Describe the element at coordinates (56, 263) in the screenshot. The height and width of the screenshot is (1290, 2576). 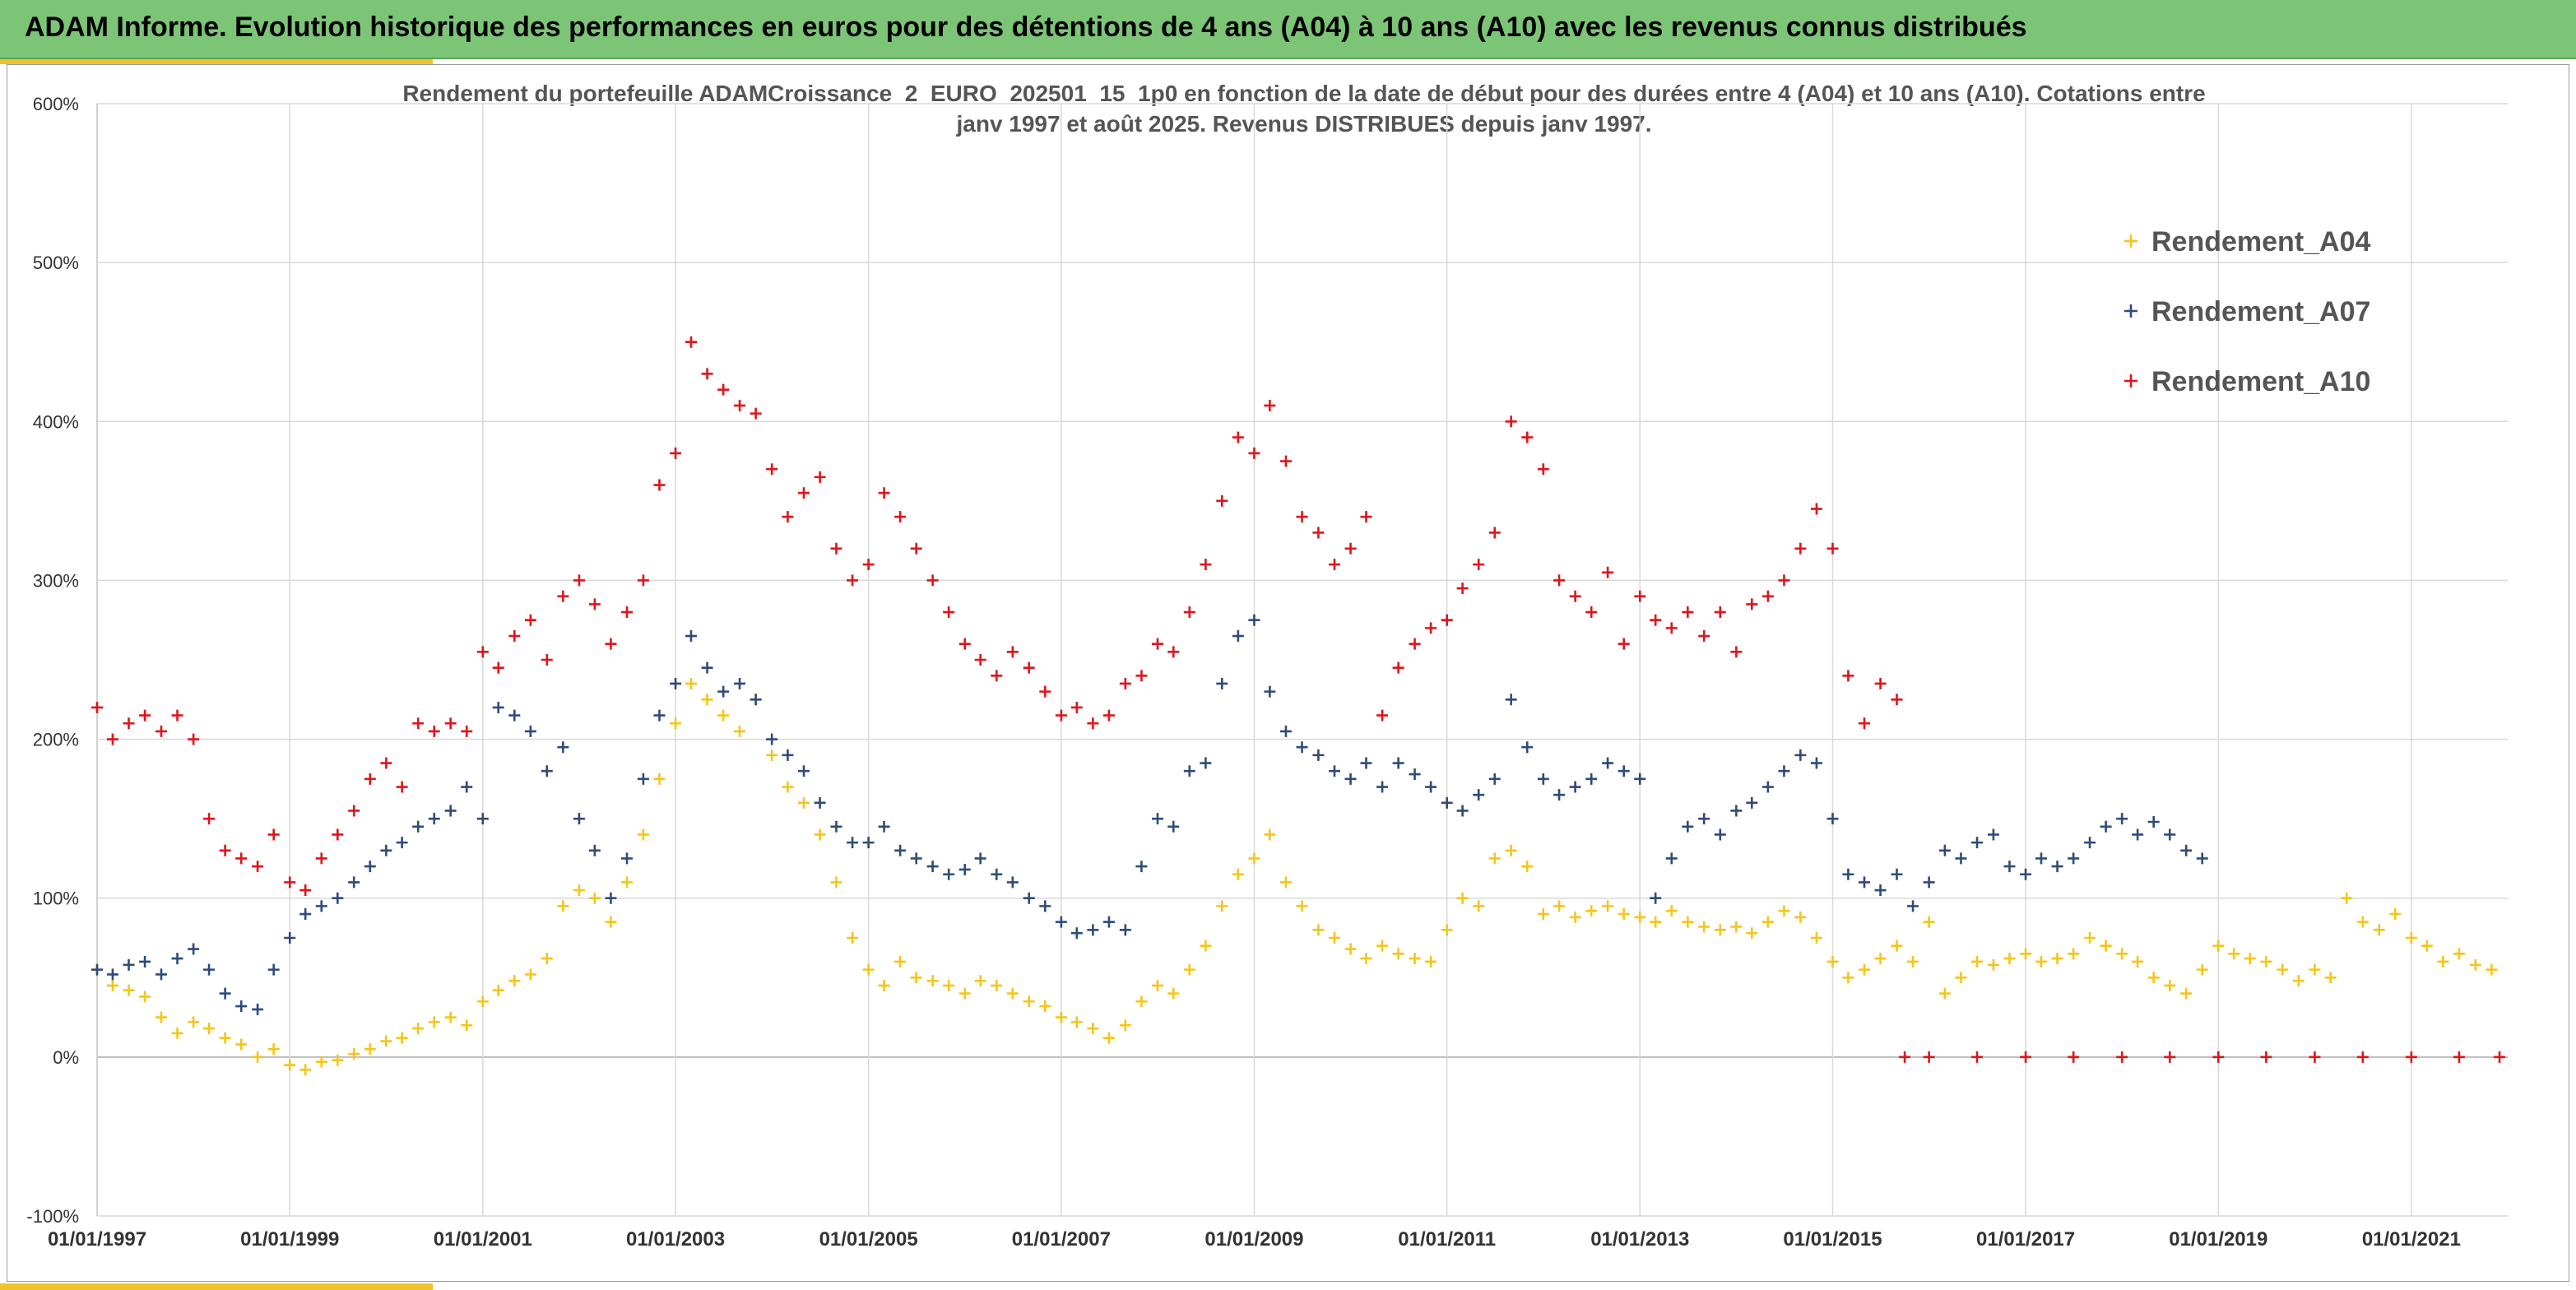
I see `y-tick-label: 500%` at that location.